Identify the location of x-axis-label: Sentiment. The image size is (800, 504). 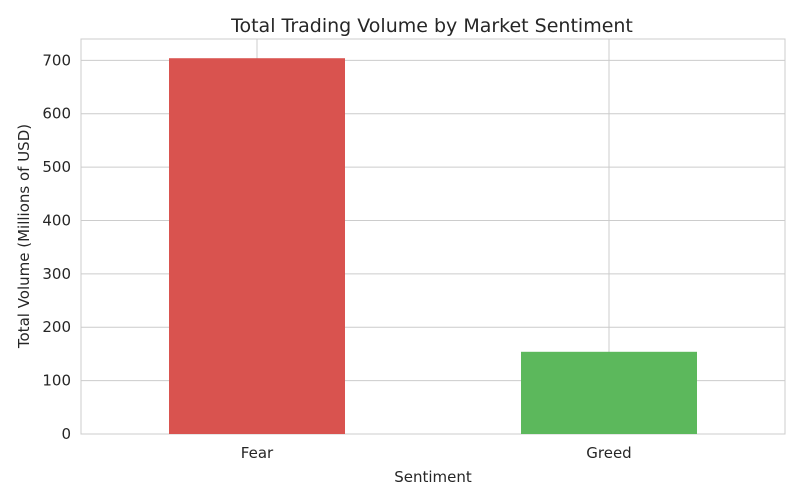
(433, 477).